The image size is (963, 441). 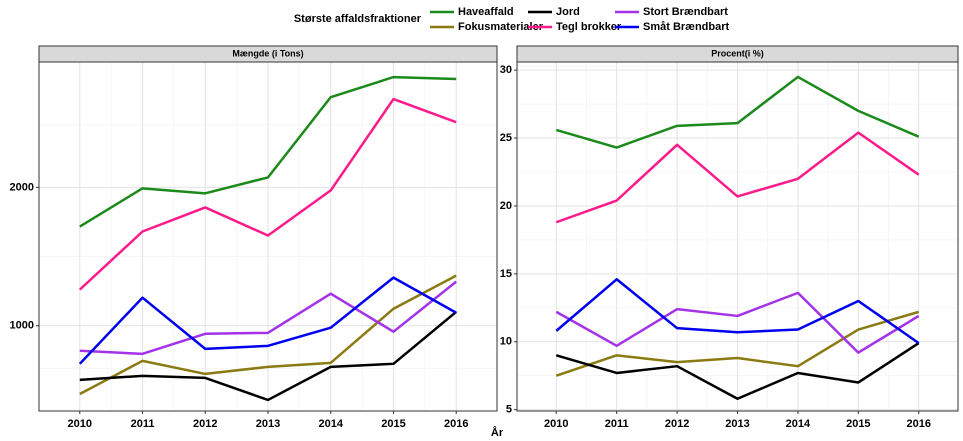 I want to click on y-tick-label: 30, so click(x=506, y=70).